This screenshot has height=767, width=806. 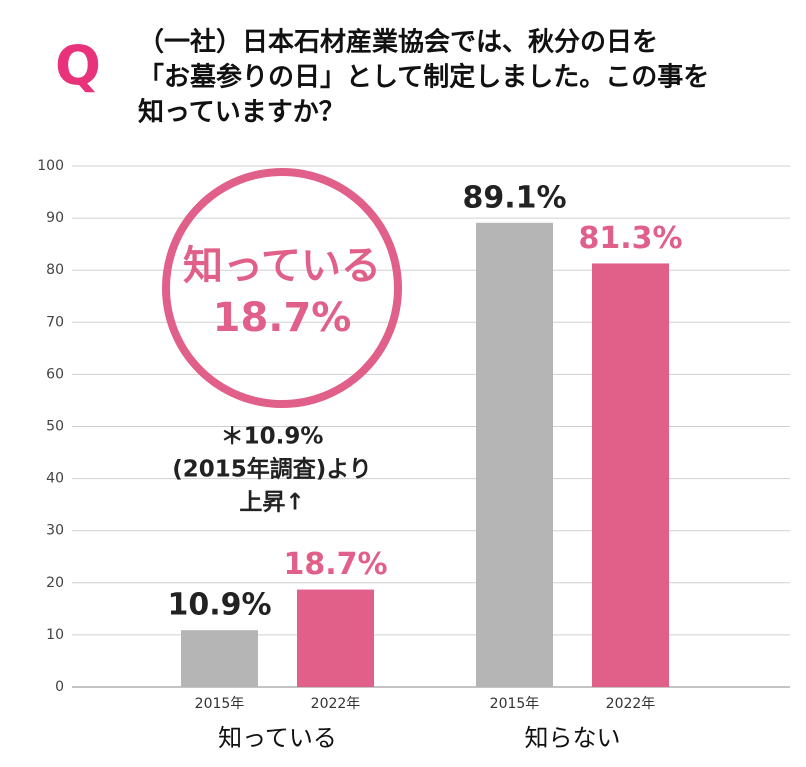 I want to click on value-label: 89.1%, so click(x=514, y=197).